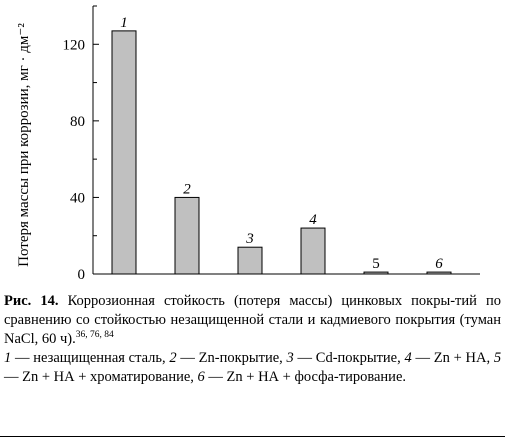 This screenshot has width=505, height=441. What do you see at coordinates (94, 335) in the screenshot?
I see `caption-refs: 36, 76, 84` at bounding box center [94, 335].